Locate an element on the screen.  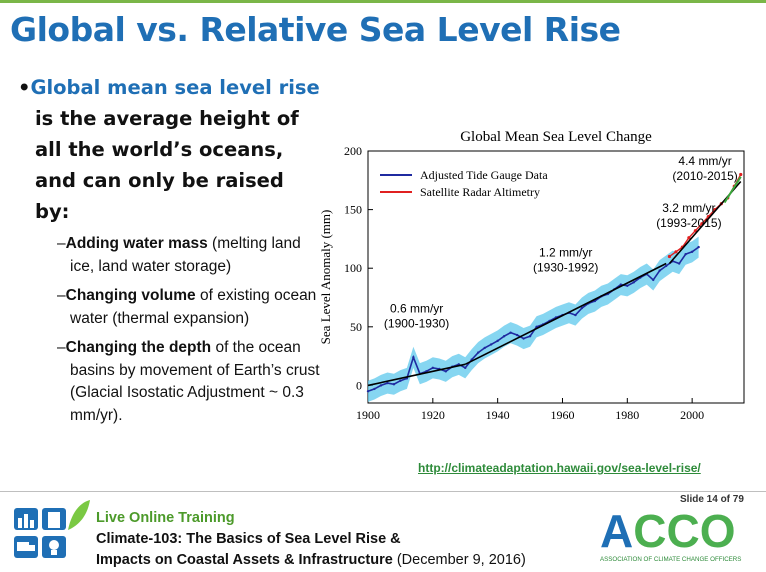
trend-period-label: (1993-2015) is located at coordinates (688, 223).